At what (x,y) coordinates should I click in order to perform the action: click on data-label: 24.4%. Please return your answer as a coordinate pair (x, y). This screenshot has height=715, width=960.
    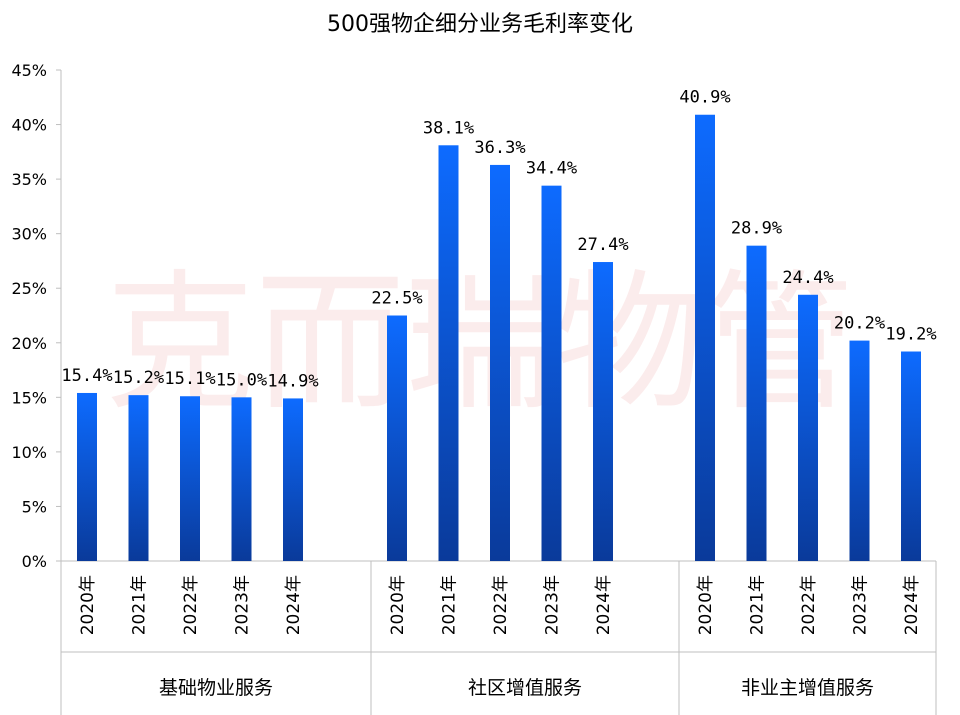
    Looking at the image, I should click on (807, 278).